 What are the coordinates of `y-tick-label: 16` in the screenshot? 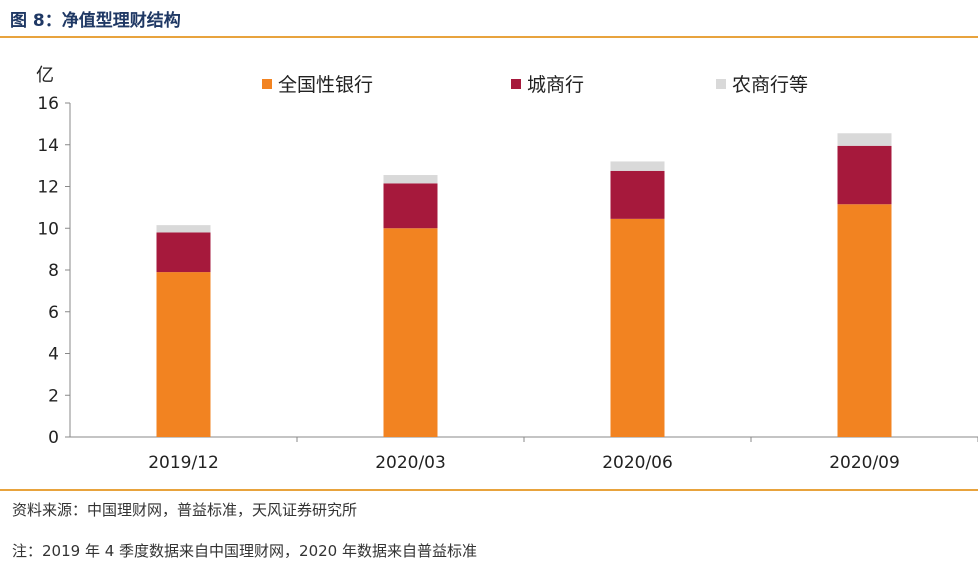 It's located at (48, 104).